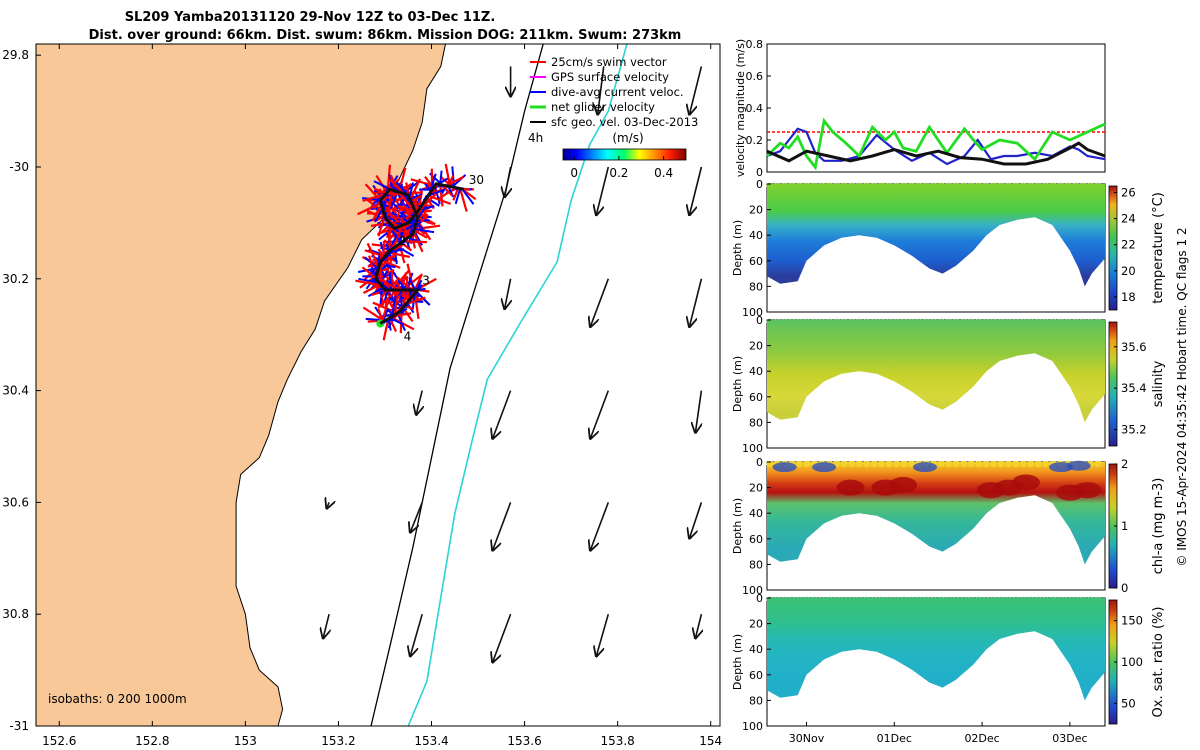 This screenshot has height=750, width=1200. Describe the element at coordinates (756, 210) in the screenshot. I see `depth-tick-label: 20` at that location.